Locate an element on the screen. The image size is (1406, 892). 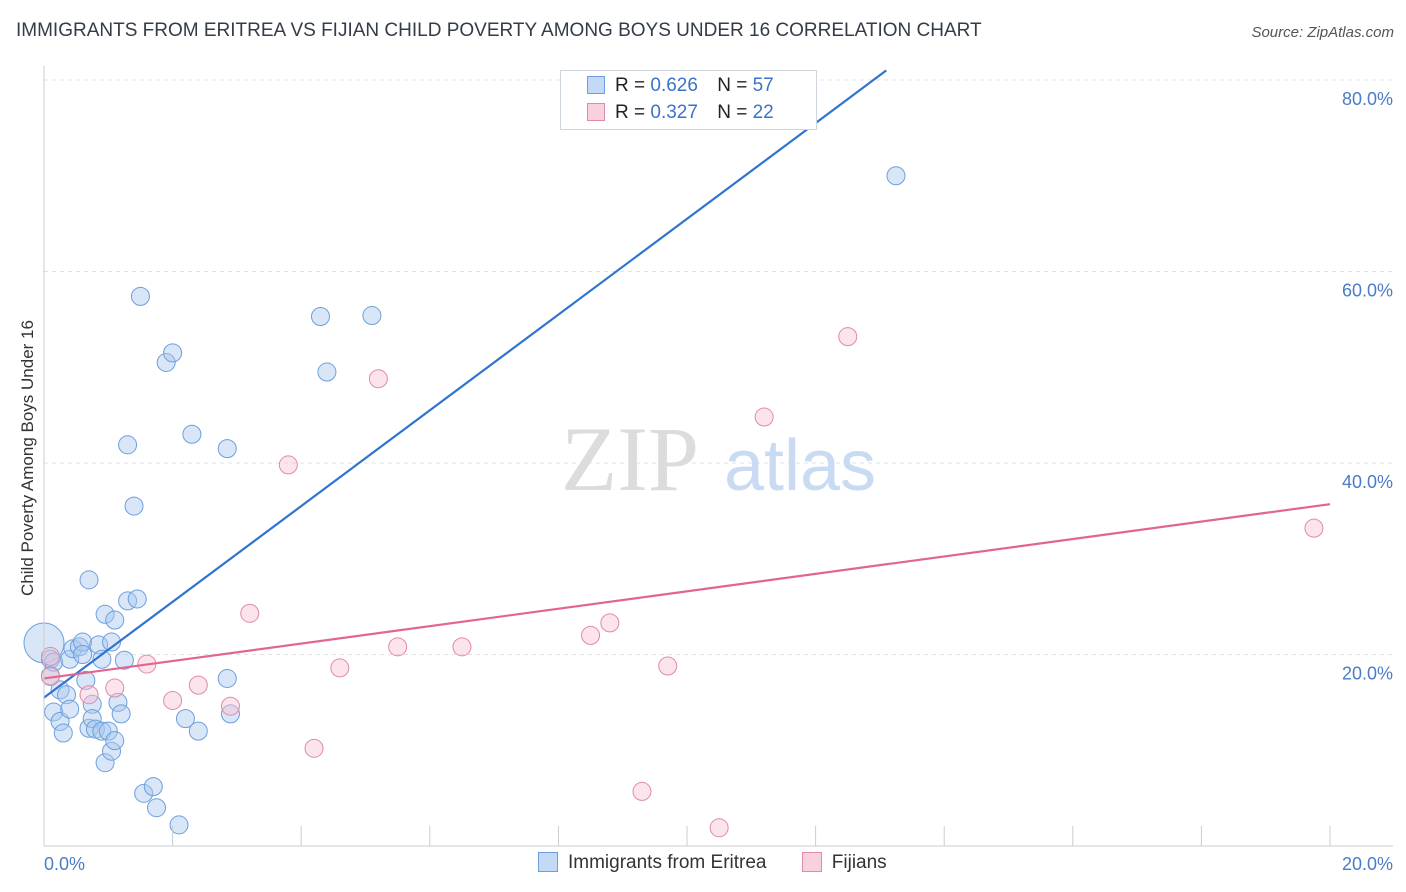
watermark: ZIP atlas is located at coordinates (718, 459).